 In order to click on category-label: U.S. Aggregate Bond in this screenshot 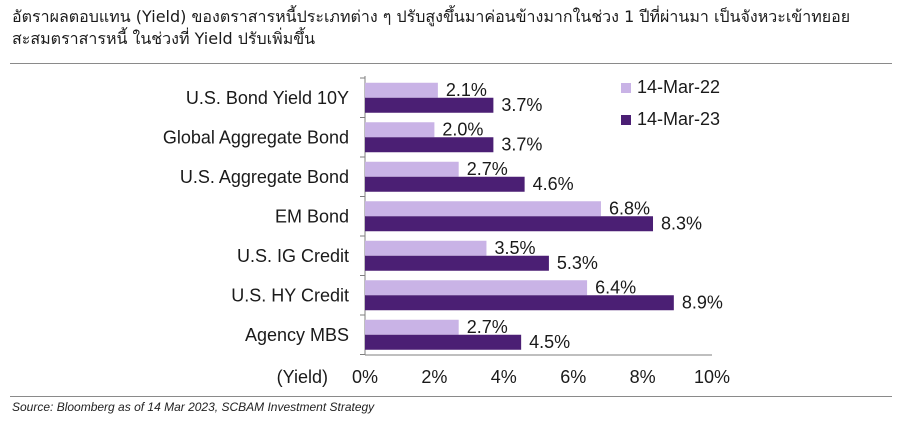, I will do `click(264, 177)`.